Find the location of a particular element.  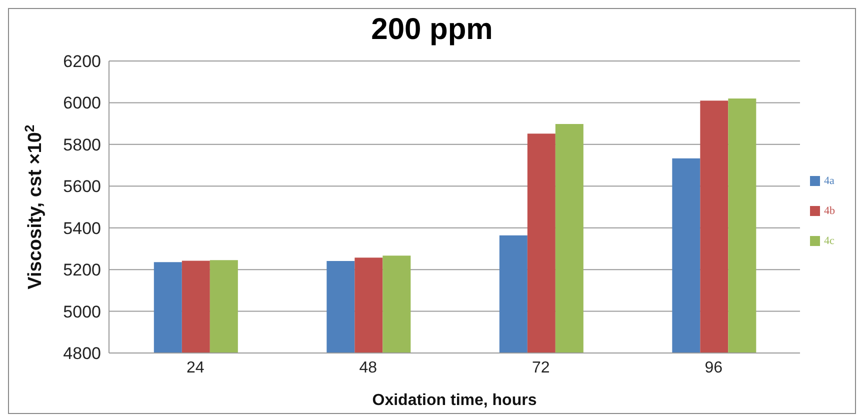

y-tick-label: 5800 is located at coordinates (82, 144).